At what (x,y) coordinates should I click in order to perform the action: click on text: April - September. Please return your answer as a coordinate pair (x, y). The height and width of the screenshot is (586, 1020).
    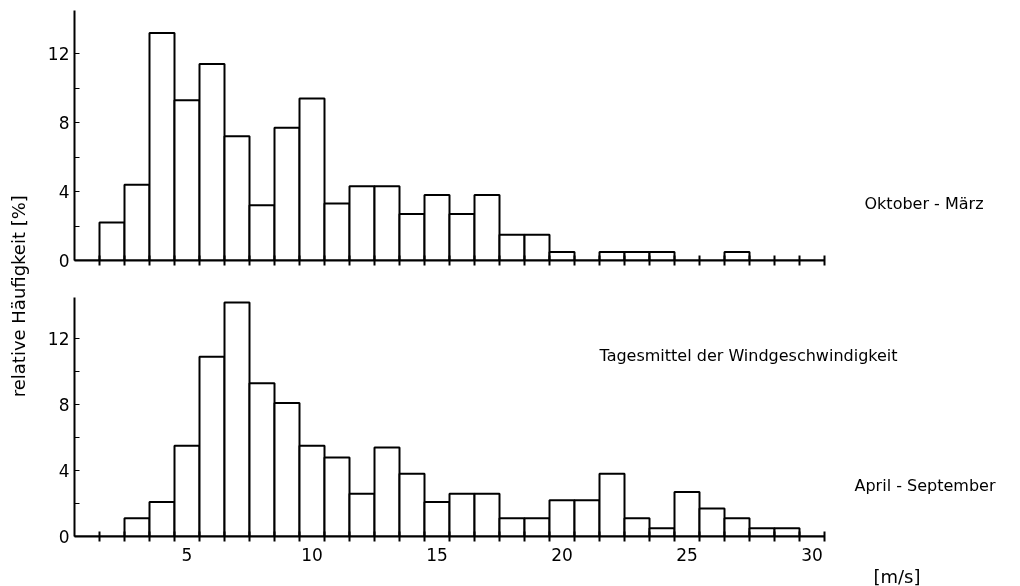
    Looking at the image, I should click on (925, 485).